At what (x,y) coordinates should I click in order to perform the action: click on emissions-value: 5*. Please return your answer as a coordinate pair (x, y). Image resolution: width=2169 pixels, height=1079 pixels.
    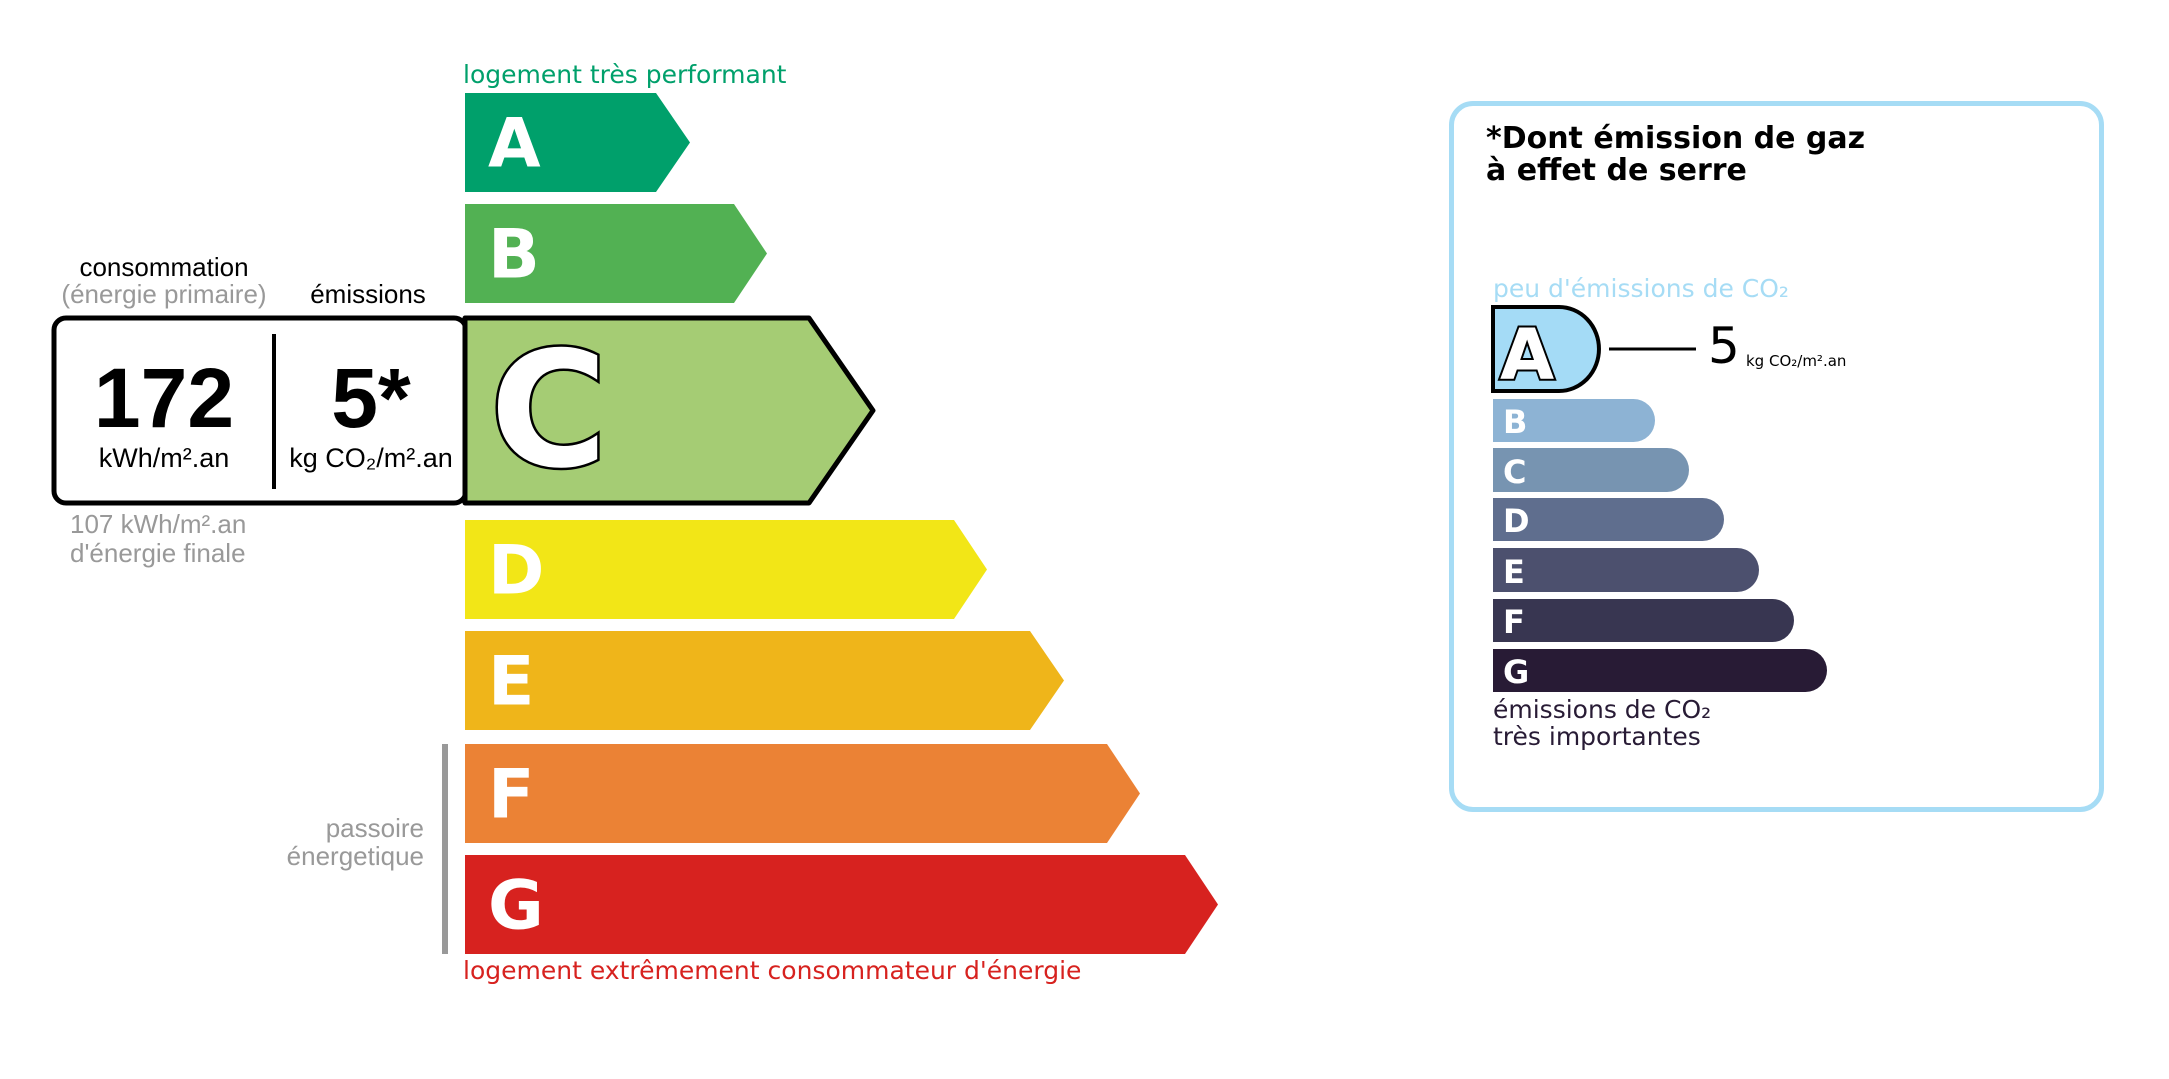
    Looking at the image, I should click on (371, 398).